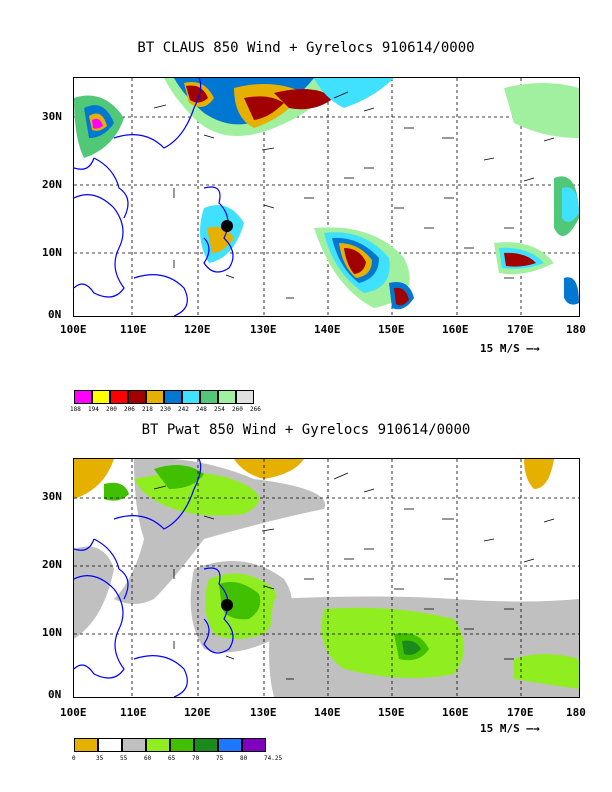 This screenshot has height=792, width=612. I want to click on panel2-gyre-marker, so click(227, 605).